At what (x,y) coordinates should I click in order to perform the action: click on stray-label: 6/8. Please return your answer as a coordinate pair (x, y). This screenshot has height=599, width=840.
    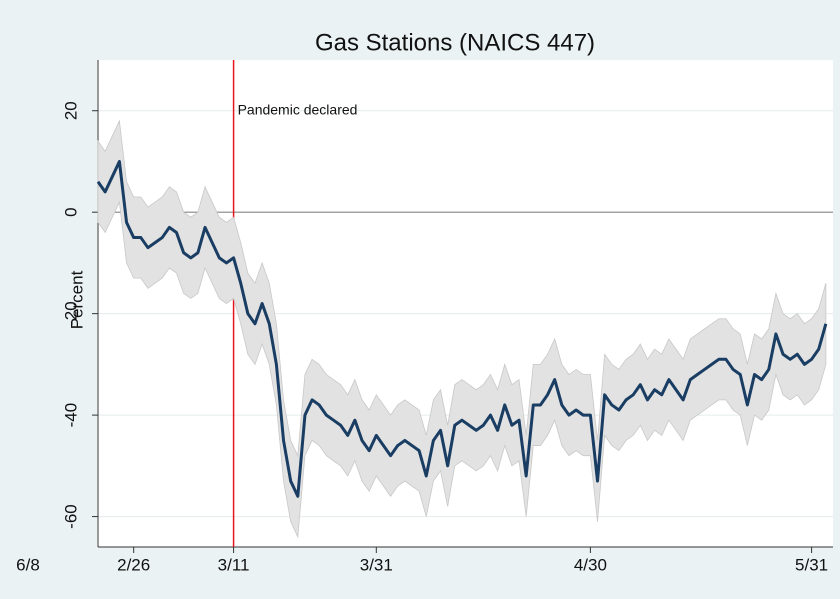
    Looking at the image, I should click on (28, 564).